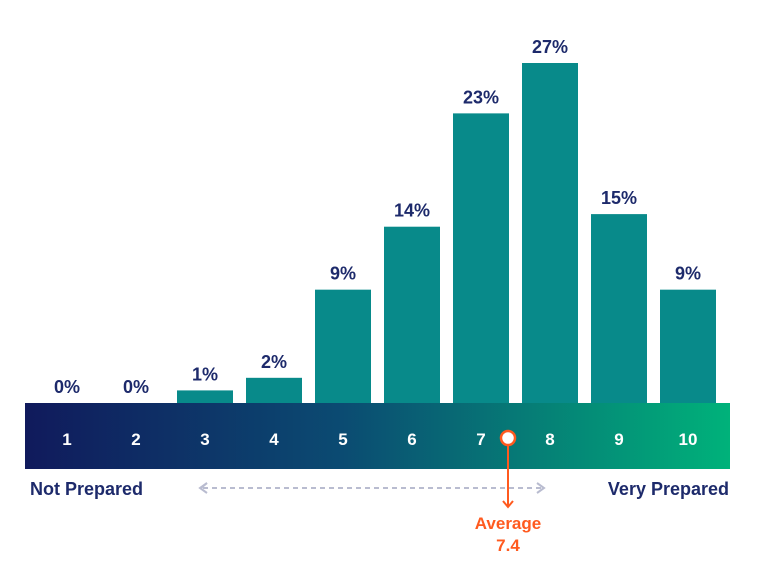  Describe the element at coordinates (66, 439) in the screenshot. I see `tick-label-1: 1` at that location.